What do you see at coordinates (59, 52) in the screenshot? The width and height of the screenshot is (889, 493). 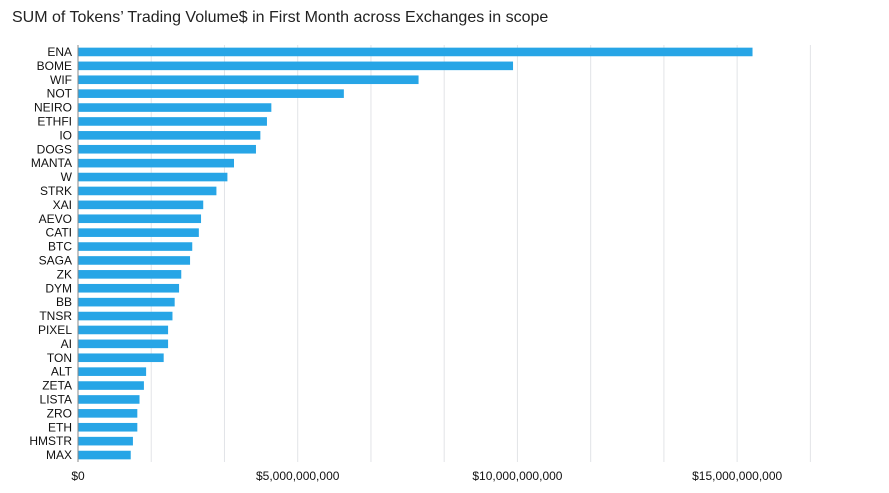 I see `category-label-ena: ENA` at bounding box center [59, 52].